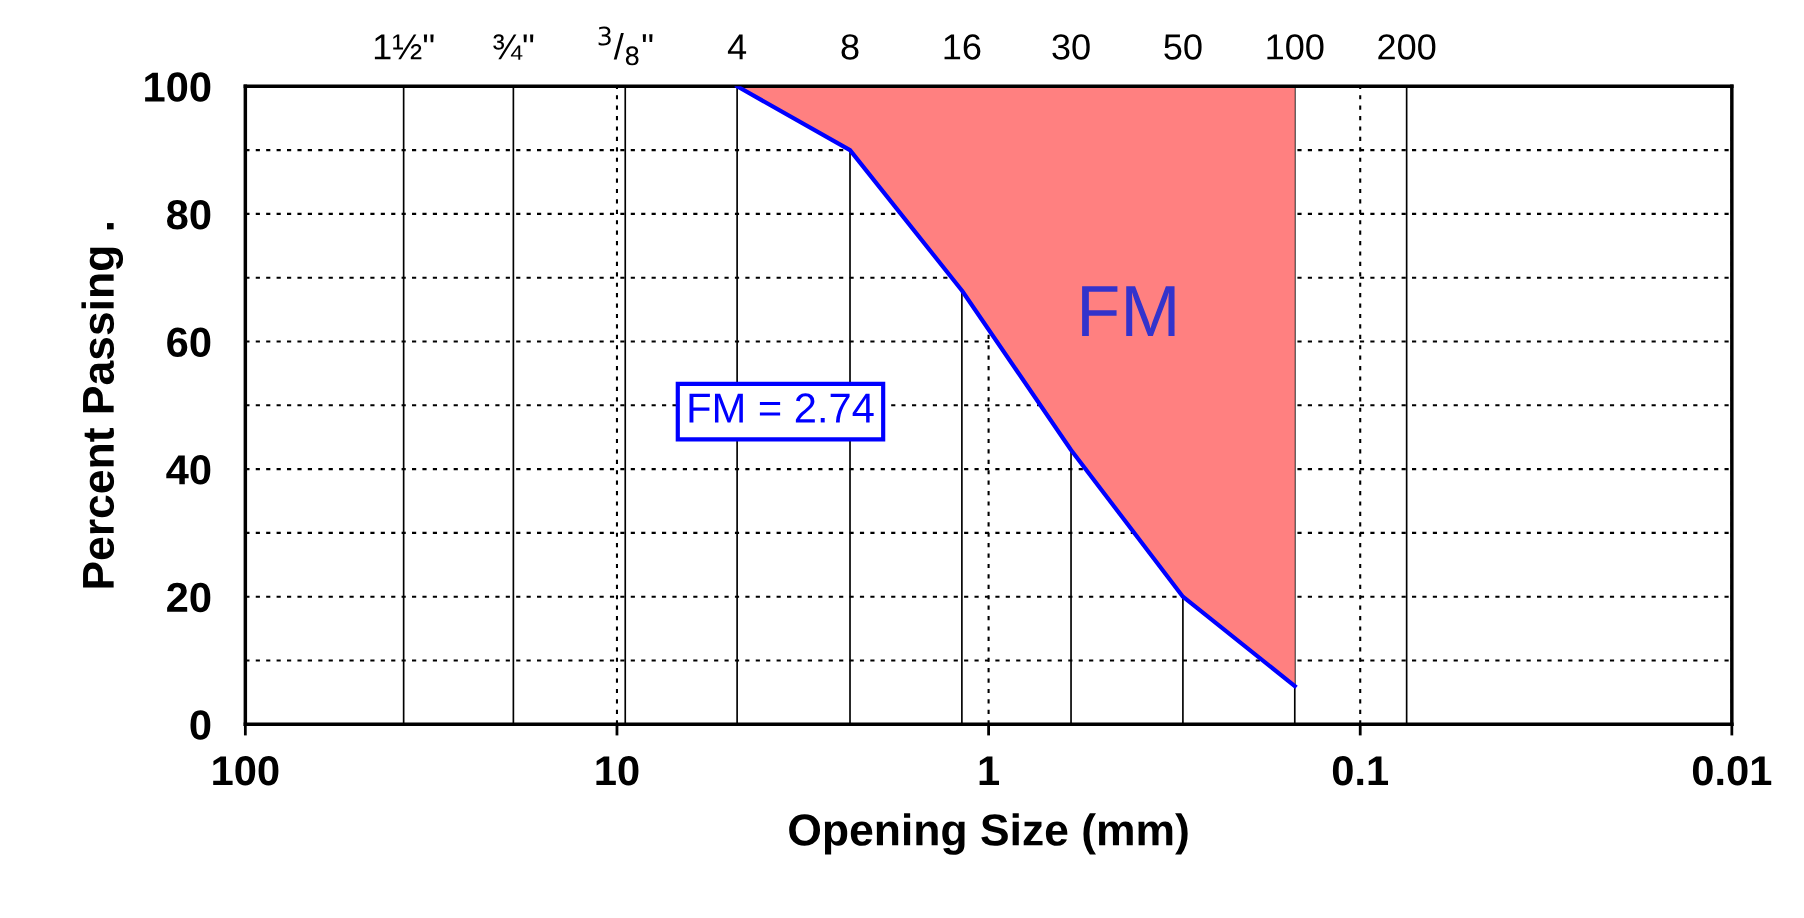 This screenshot has width=1804, height=918. Describe the element at coordinates (189, 597) in the screenshot. I see `y-tick-label: 20` at that location.